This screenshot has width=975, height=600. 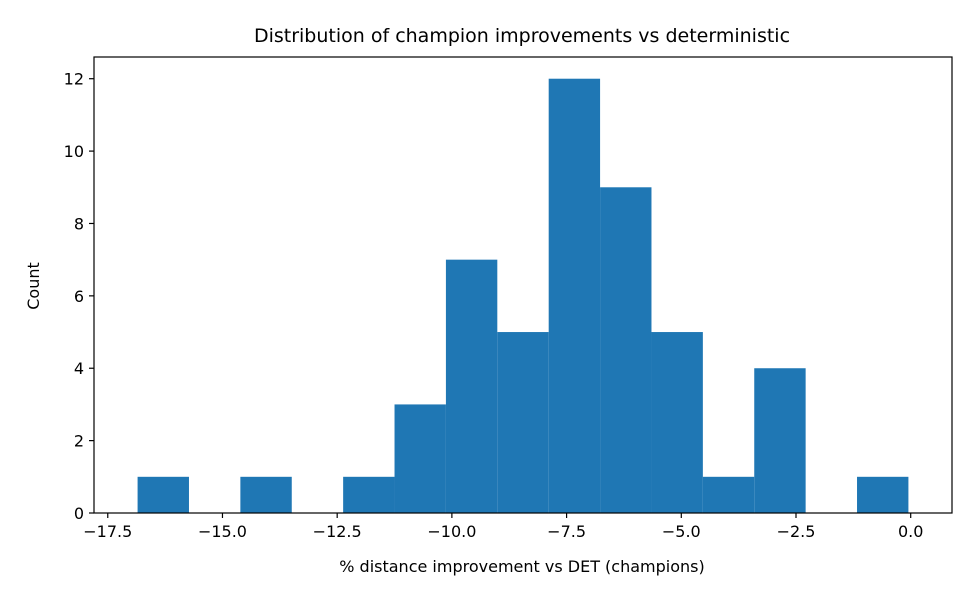 What do you see at coordinates (33, 286) in the screenshot?
I see `y-axis-label: Count` at bounding box center [33, 286].